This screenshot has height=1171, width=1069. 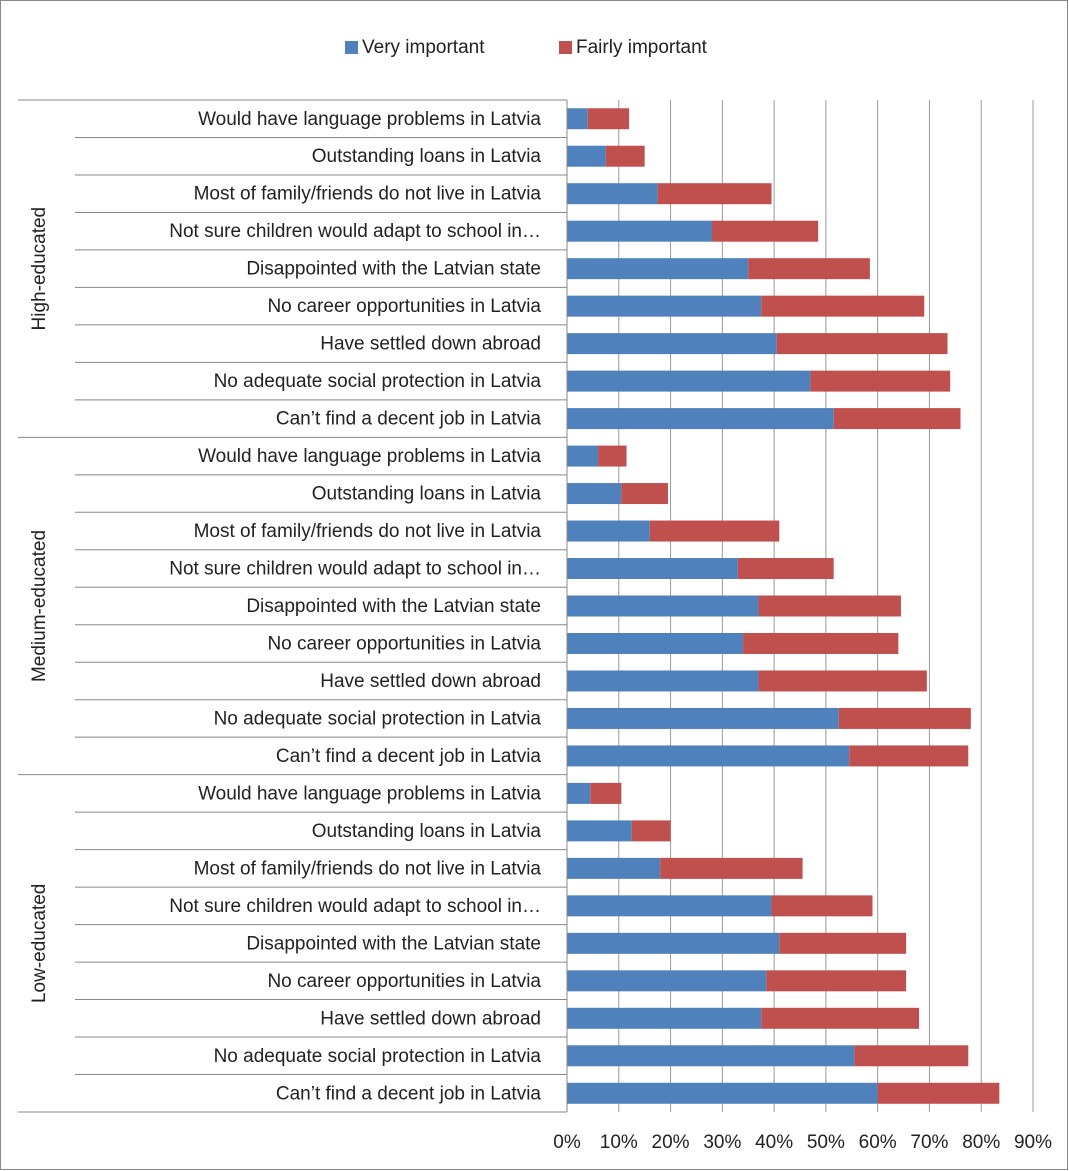 I want to click on x-tick-label: 50%, so click(x=826, y=1142).